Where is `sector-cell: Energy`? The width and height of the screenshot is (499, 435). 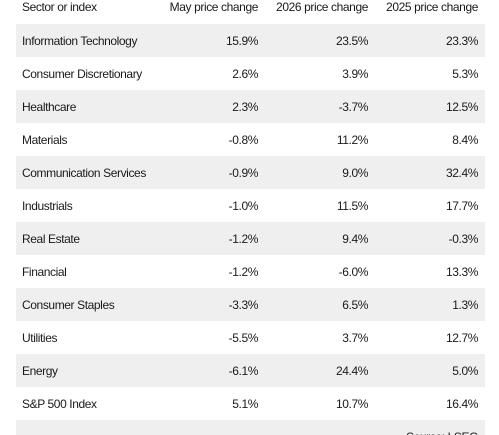 sector-cell: Energy is located at coordinates (40, 371).